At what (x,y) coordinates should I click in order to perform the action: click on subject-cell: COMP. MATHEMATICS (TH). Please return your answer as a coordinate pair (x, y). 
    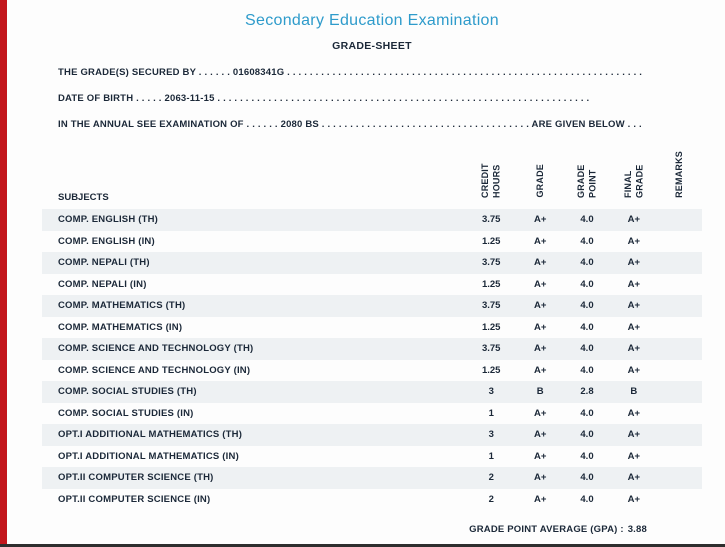
    Looking at the image, I should click on (122, 306).